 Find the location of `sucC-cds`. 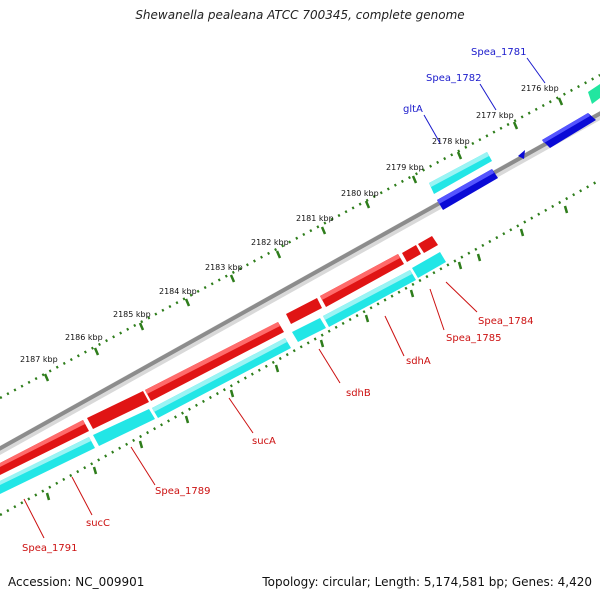

sucC-cds is located at coordinates (44, 447).